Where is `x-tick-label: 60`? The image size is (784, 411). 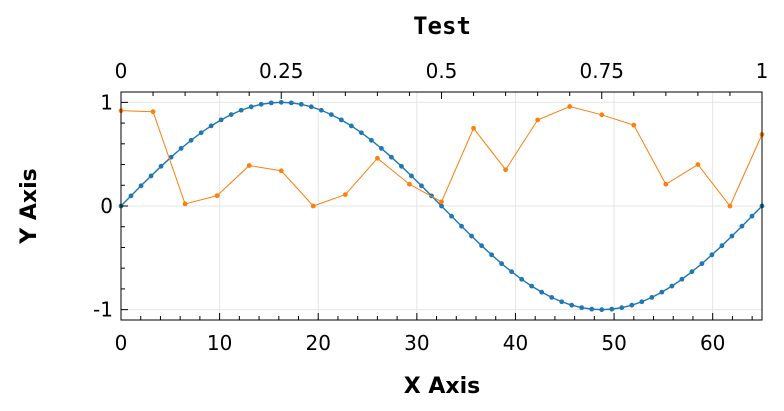 x-tick-label: 60 is located at coordinates (712, 343).